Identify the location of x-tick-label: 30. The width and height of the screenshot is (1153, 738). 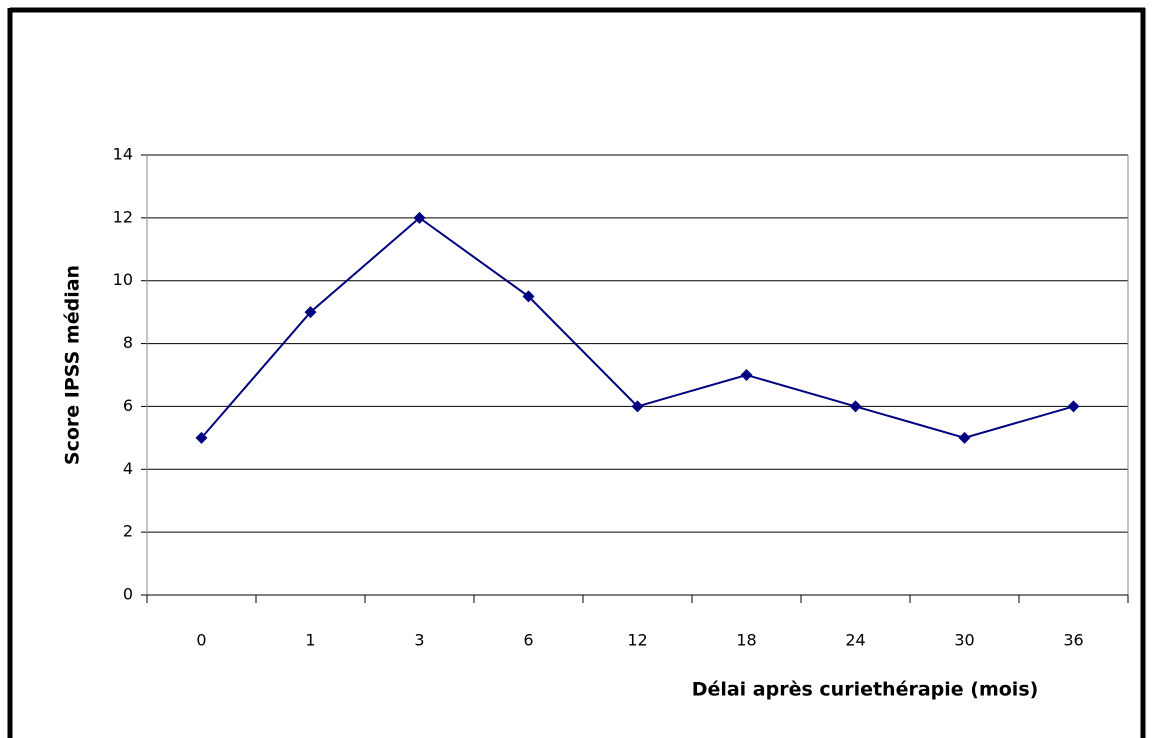
(964, 640).